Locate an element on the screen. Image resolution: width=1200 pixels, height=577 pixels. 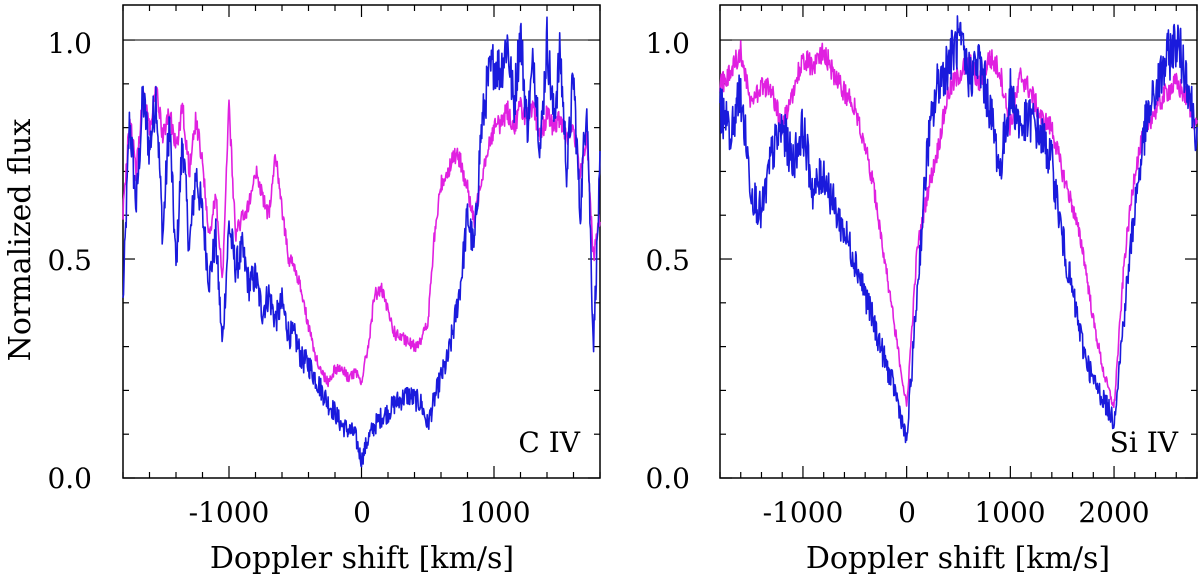
panel-siiv-xtick-label: 0 is located at coordinates (907, 512).